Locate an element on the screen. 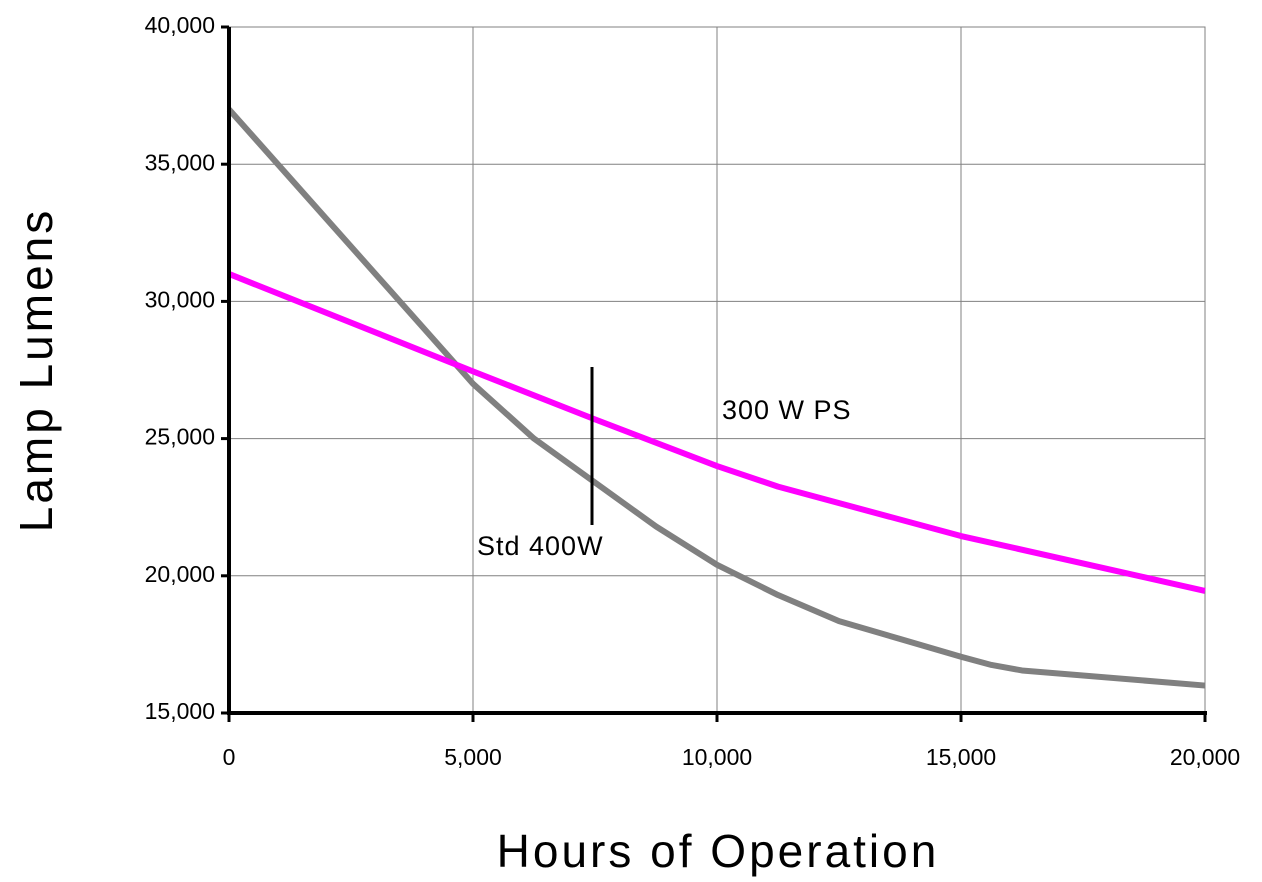 Image resolution: width=1262 pixels, height=882 pixels. y-tick-label: 35,000 is located at coordinates (180, 162).